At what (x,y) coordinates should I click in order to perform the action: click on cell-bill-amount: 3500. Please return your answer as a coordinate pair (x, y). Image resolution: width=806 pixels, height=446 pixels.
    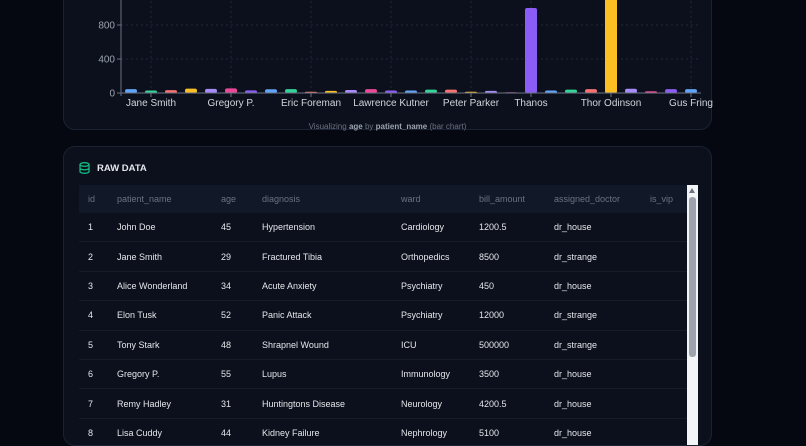
    Looking at the image, I should click on (516, 374).